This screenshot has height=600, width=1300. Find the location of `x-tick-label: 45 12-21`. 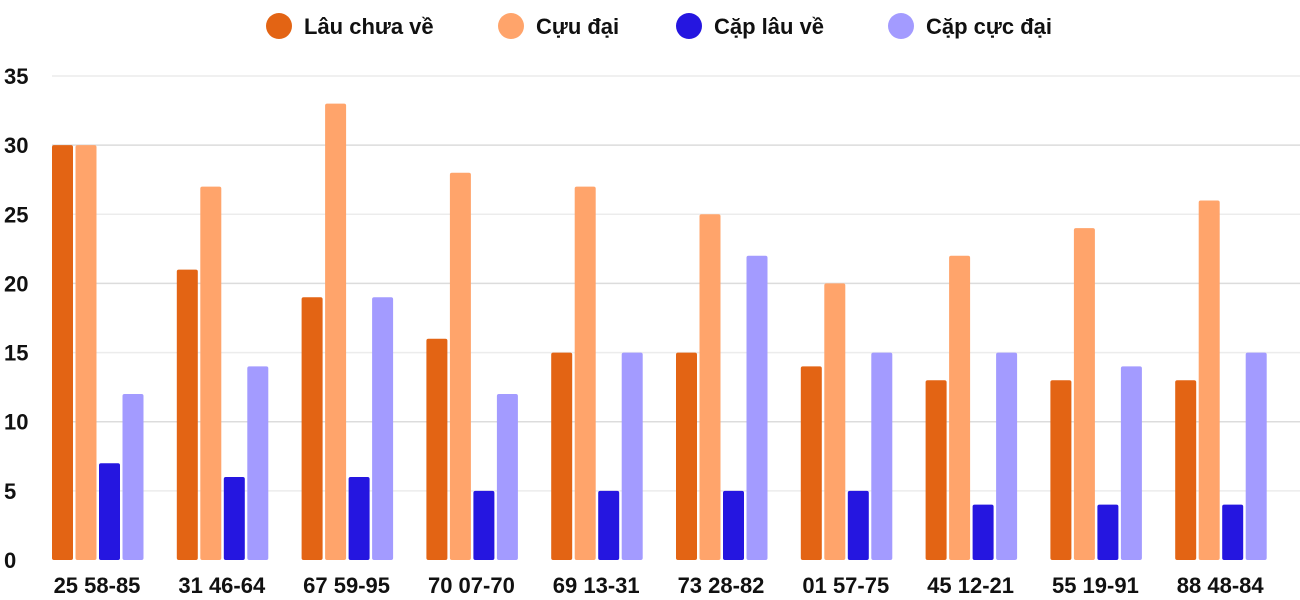

x-tick-label: 45 12-21 is located at coordinates (970, 585).